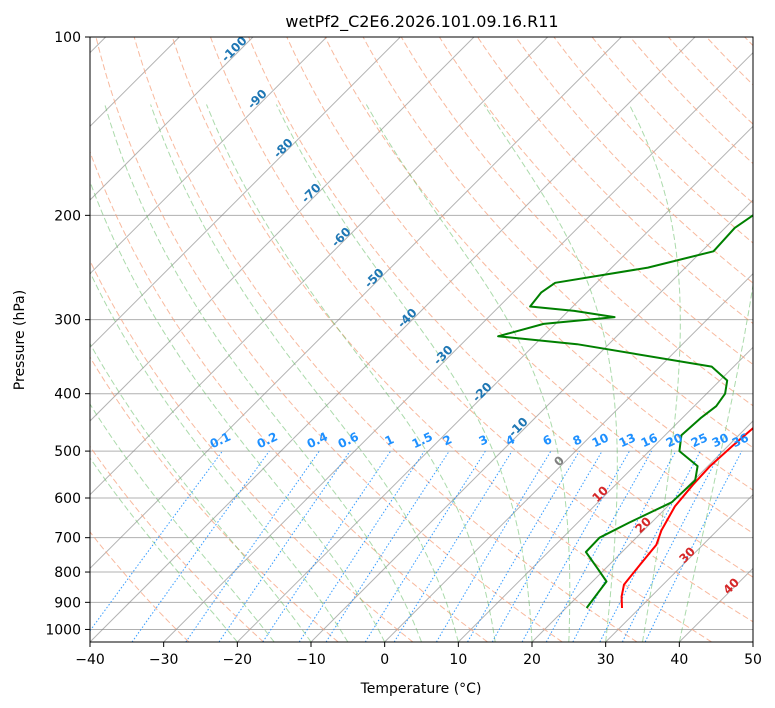  I want to click on y-tick-label: 500, so click(67, 452).